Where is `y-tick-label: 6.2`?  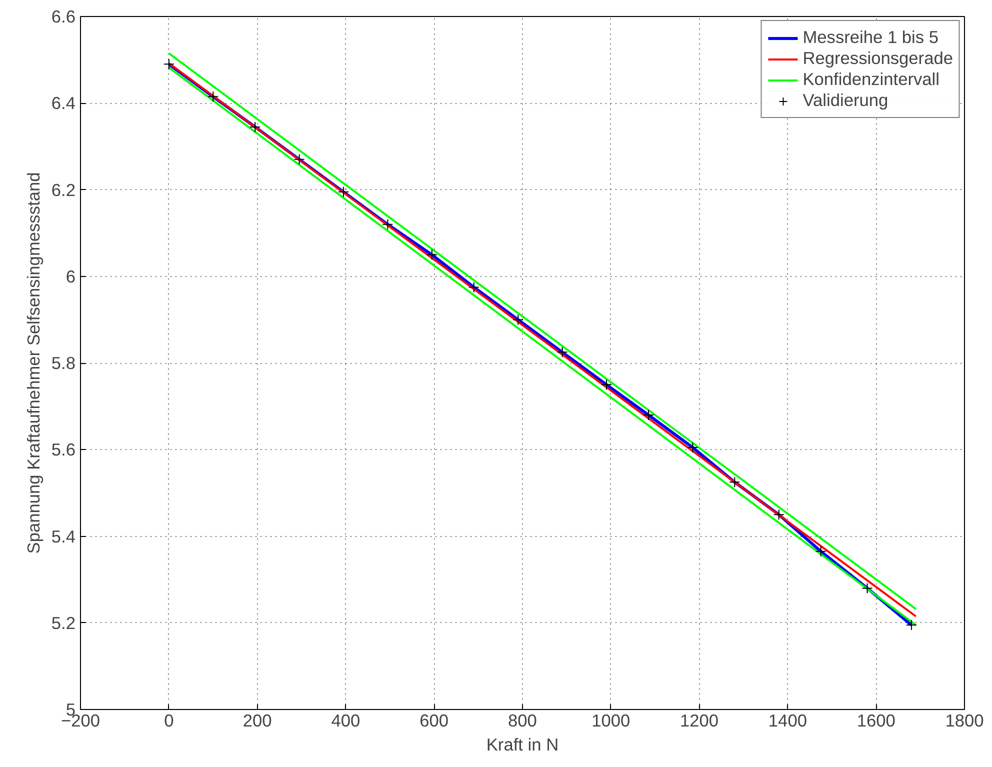
y-tick-label: 6.2 is located at coordinates (63, 190).